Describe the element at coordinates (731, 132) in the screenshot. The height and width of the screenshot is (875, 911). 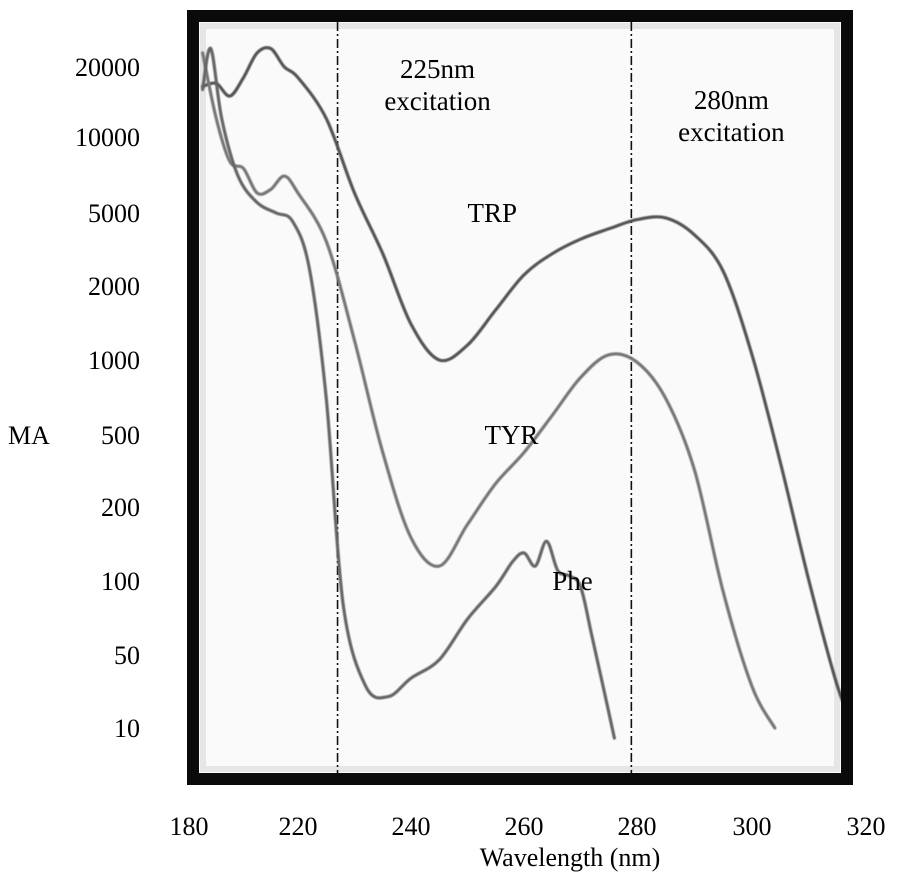
I see `reference-label-2-line-2: excitation` at that location.